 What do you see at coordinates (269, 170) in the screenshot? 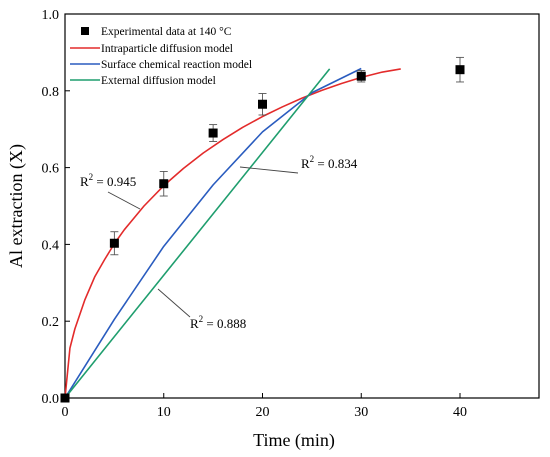
I see `annotation-leader-surface` at bounding box center [269, 170].